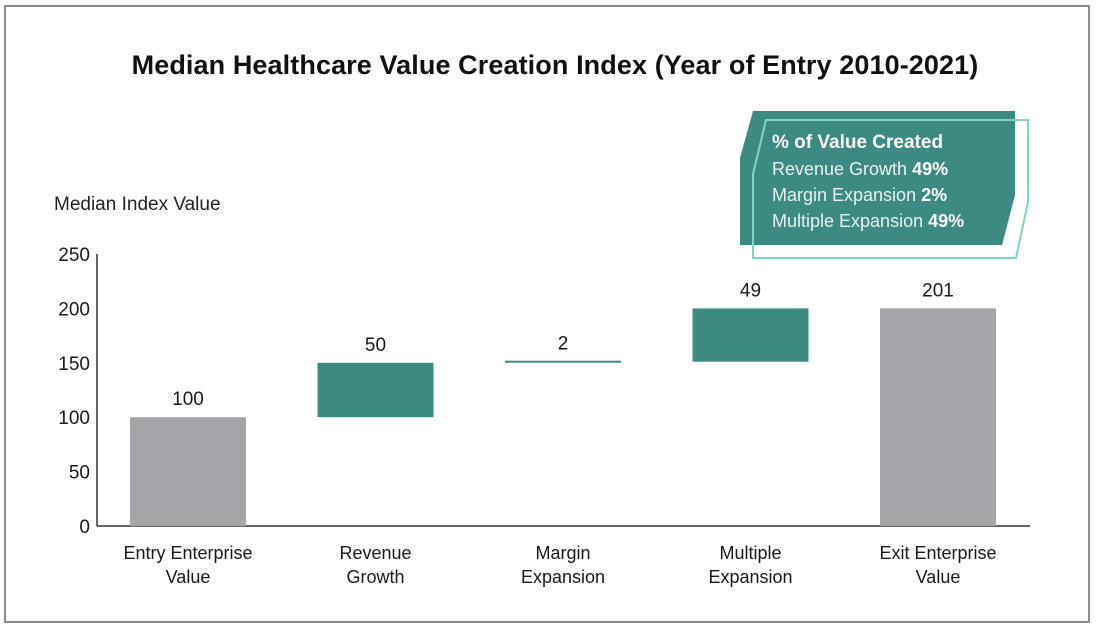 The image size is (1100, 630). Describe the element at coordinates (844, 195) in the screenshot. I see `callout-item-label: Margin Expansion` at that location.